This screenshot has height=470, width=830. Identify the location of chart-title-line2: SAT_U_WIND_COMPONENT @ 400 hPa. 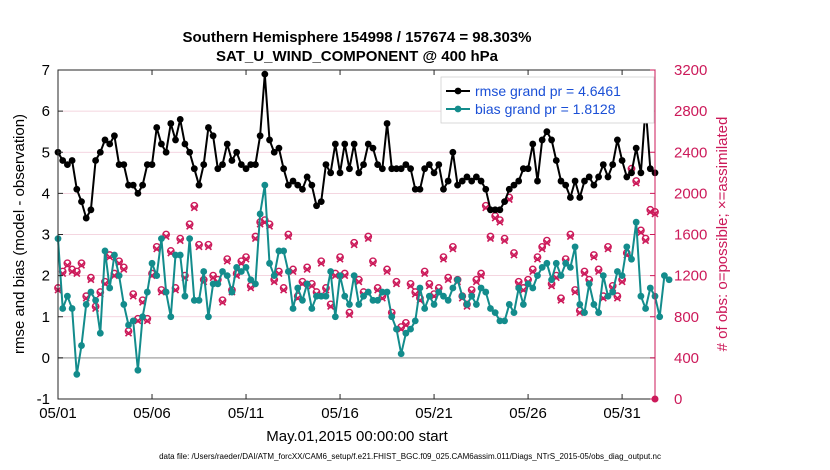
(357, 56).